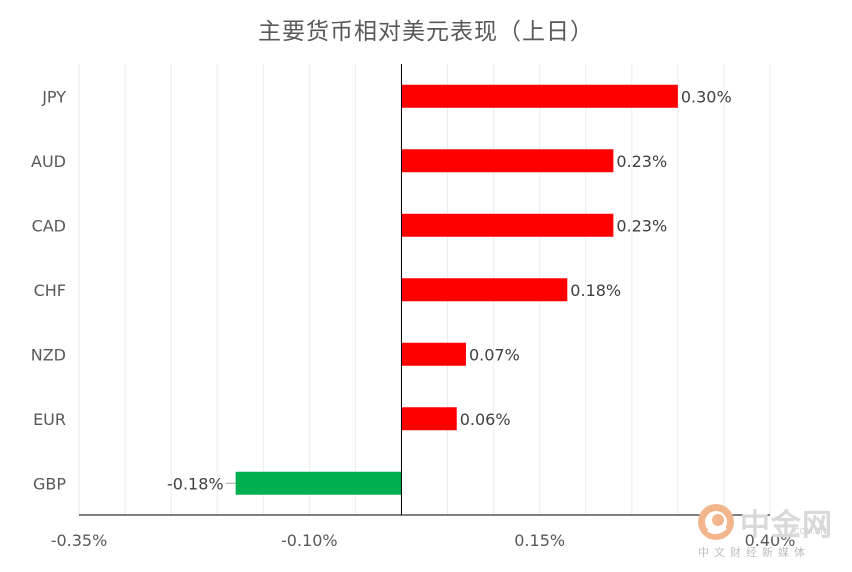 The width and height of the screenshot is (852, 572). What do you see at coordinates (716, 522) in the screenshot?
I see `zhongjin-logo-icon` at bounding box center [716, 522].